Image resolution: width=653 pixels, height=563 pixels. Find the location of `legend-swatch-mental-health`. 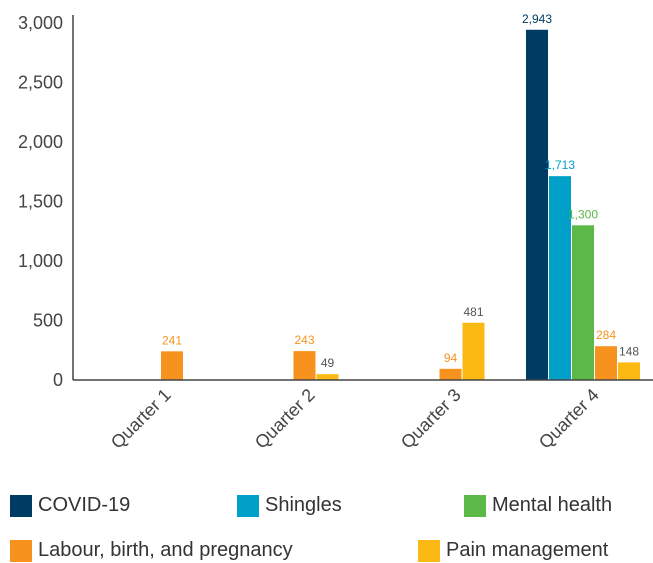

legend-swatch-mental-health is located at coordinates (475, 505).